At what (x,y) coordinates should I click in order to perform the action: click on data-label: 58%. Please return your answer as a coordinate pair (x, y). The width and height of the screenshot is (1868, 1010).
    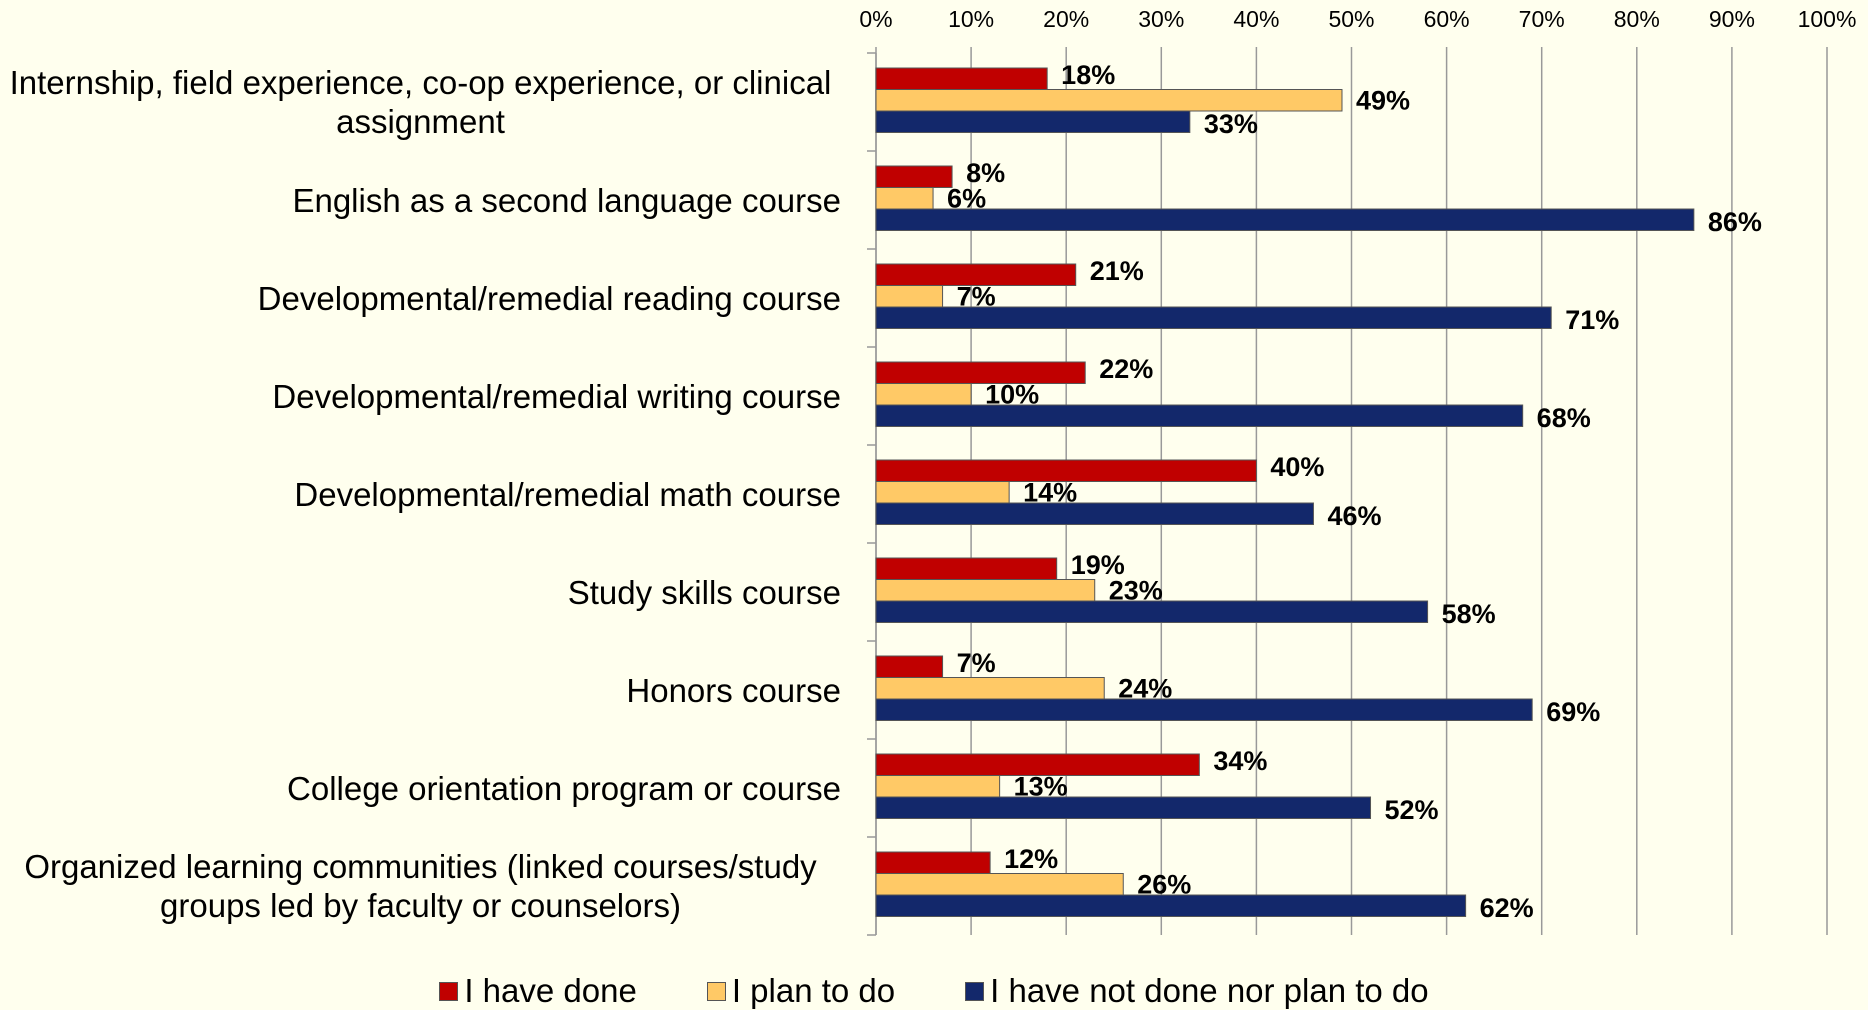
    Looking at the image, I should click on (1469, 614).